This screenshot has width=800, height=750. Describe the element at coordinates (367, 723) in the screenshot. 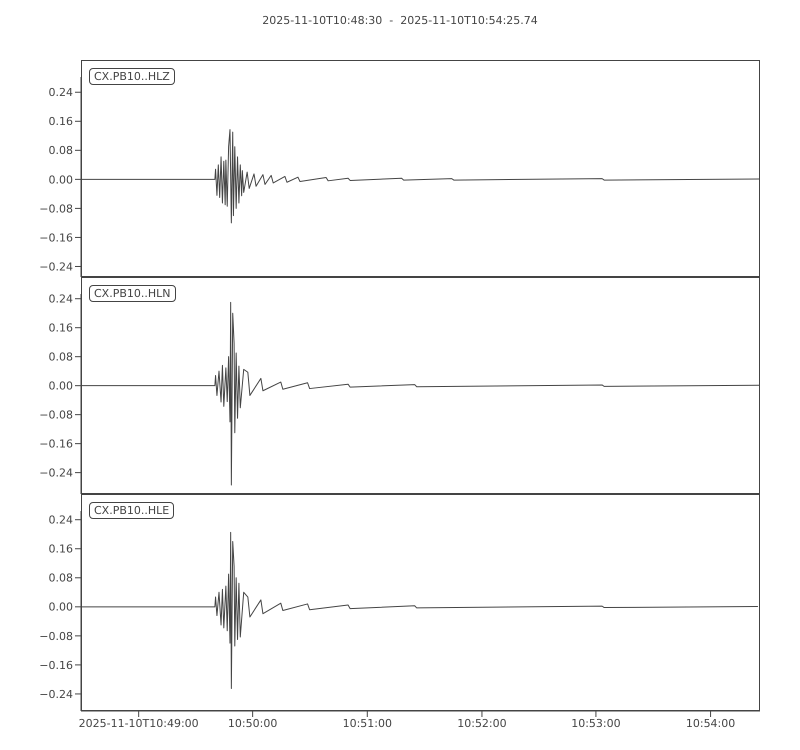

I see `x-tick-label: 10:51:00` at that location.